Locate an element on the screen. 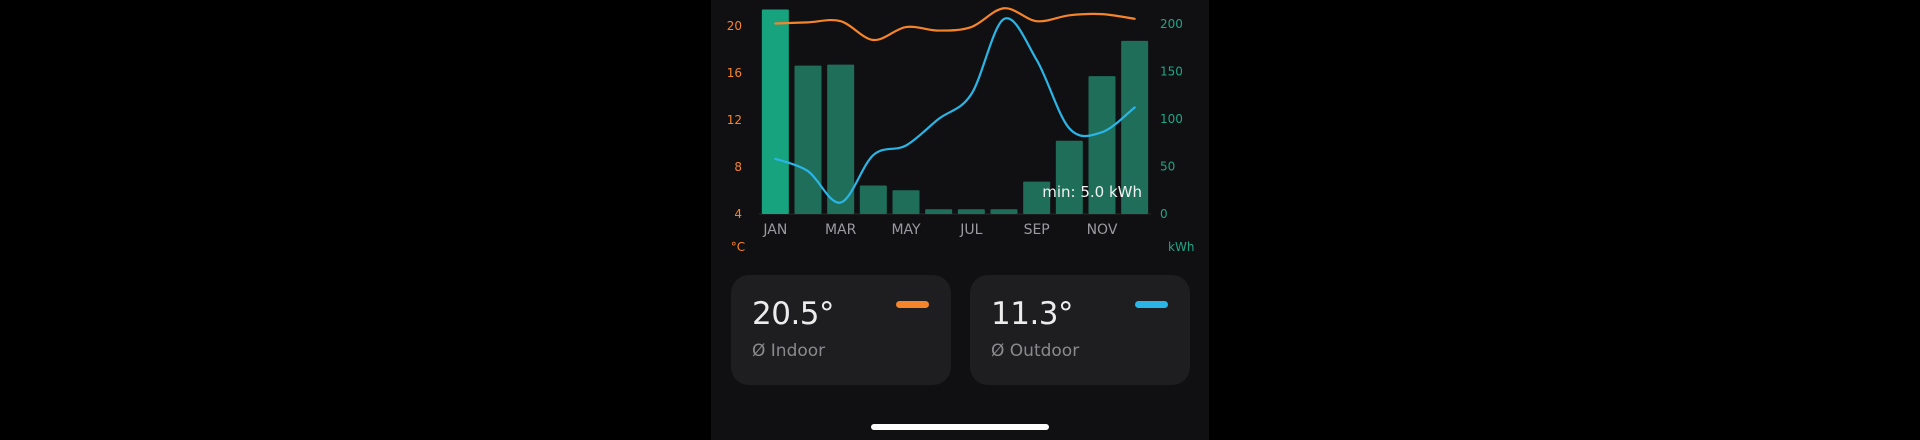 This screenshot has height=440, width=1920. y-left-tick-label: 16 is located at coordinates (734, 73).